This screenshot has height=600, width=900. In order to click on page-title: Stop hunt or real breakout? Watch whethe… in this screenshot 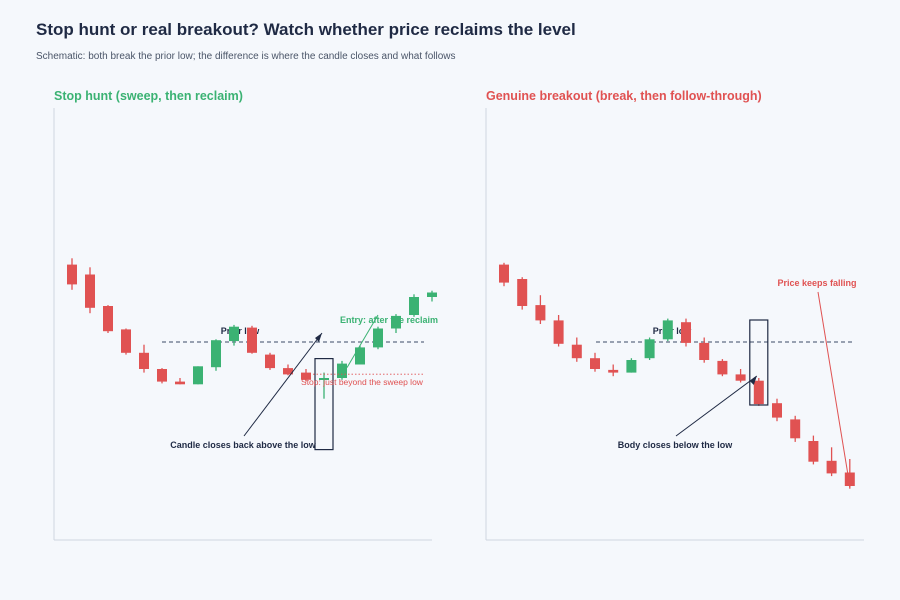, I will do `click(306, 29)`.